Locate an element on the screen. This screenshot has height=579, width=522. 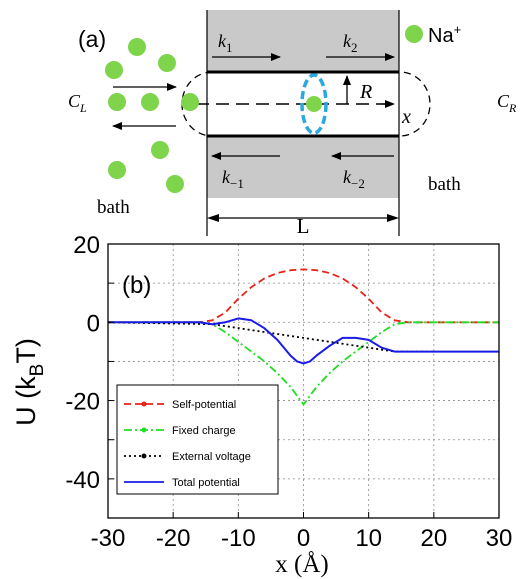
y-tick-label: -20 is located at coordinates (82, 402).